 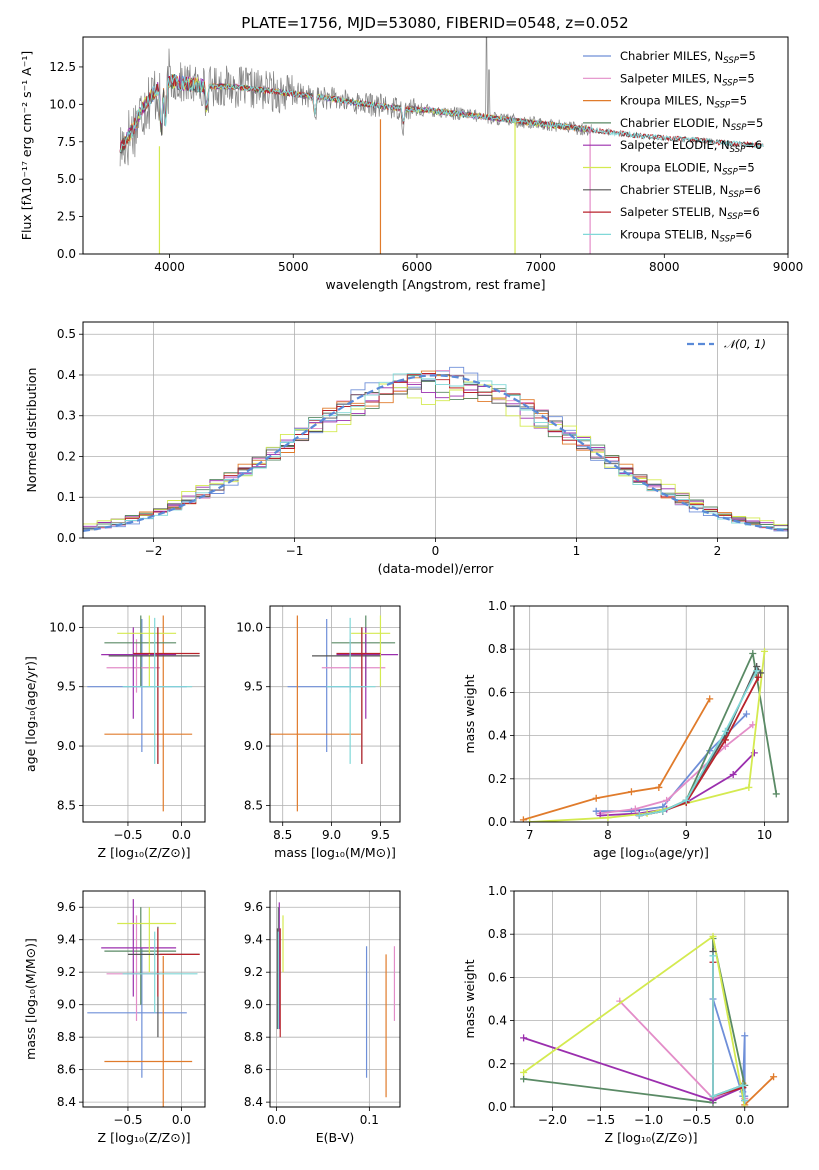 What do you see at coordinates (497, 1064) in the screenshot?
I see `y-tick-label: 0.2` at bounding box center [497, 1064].